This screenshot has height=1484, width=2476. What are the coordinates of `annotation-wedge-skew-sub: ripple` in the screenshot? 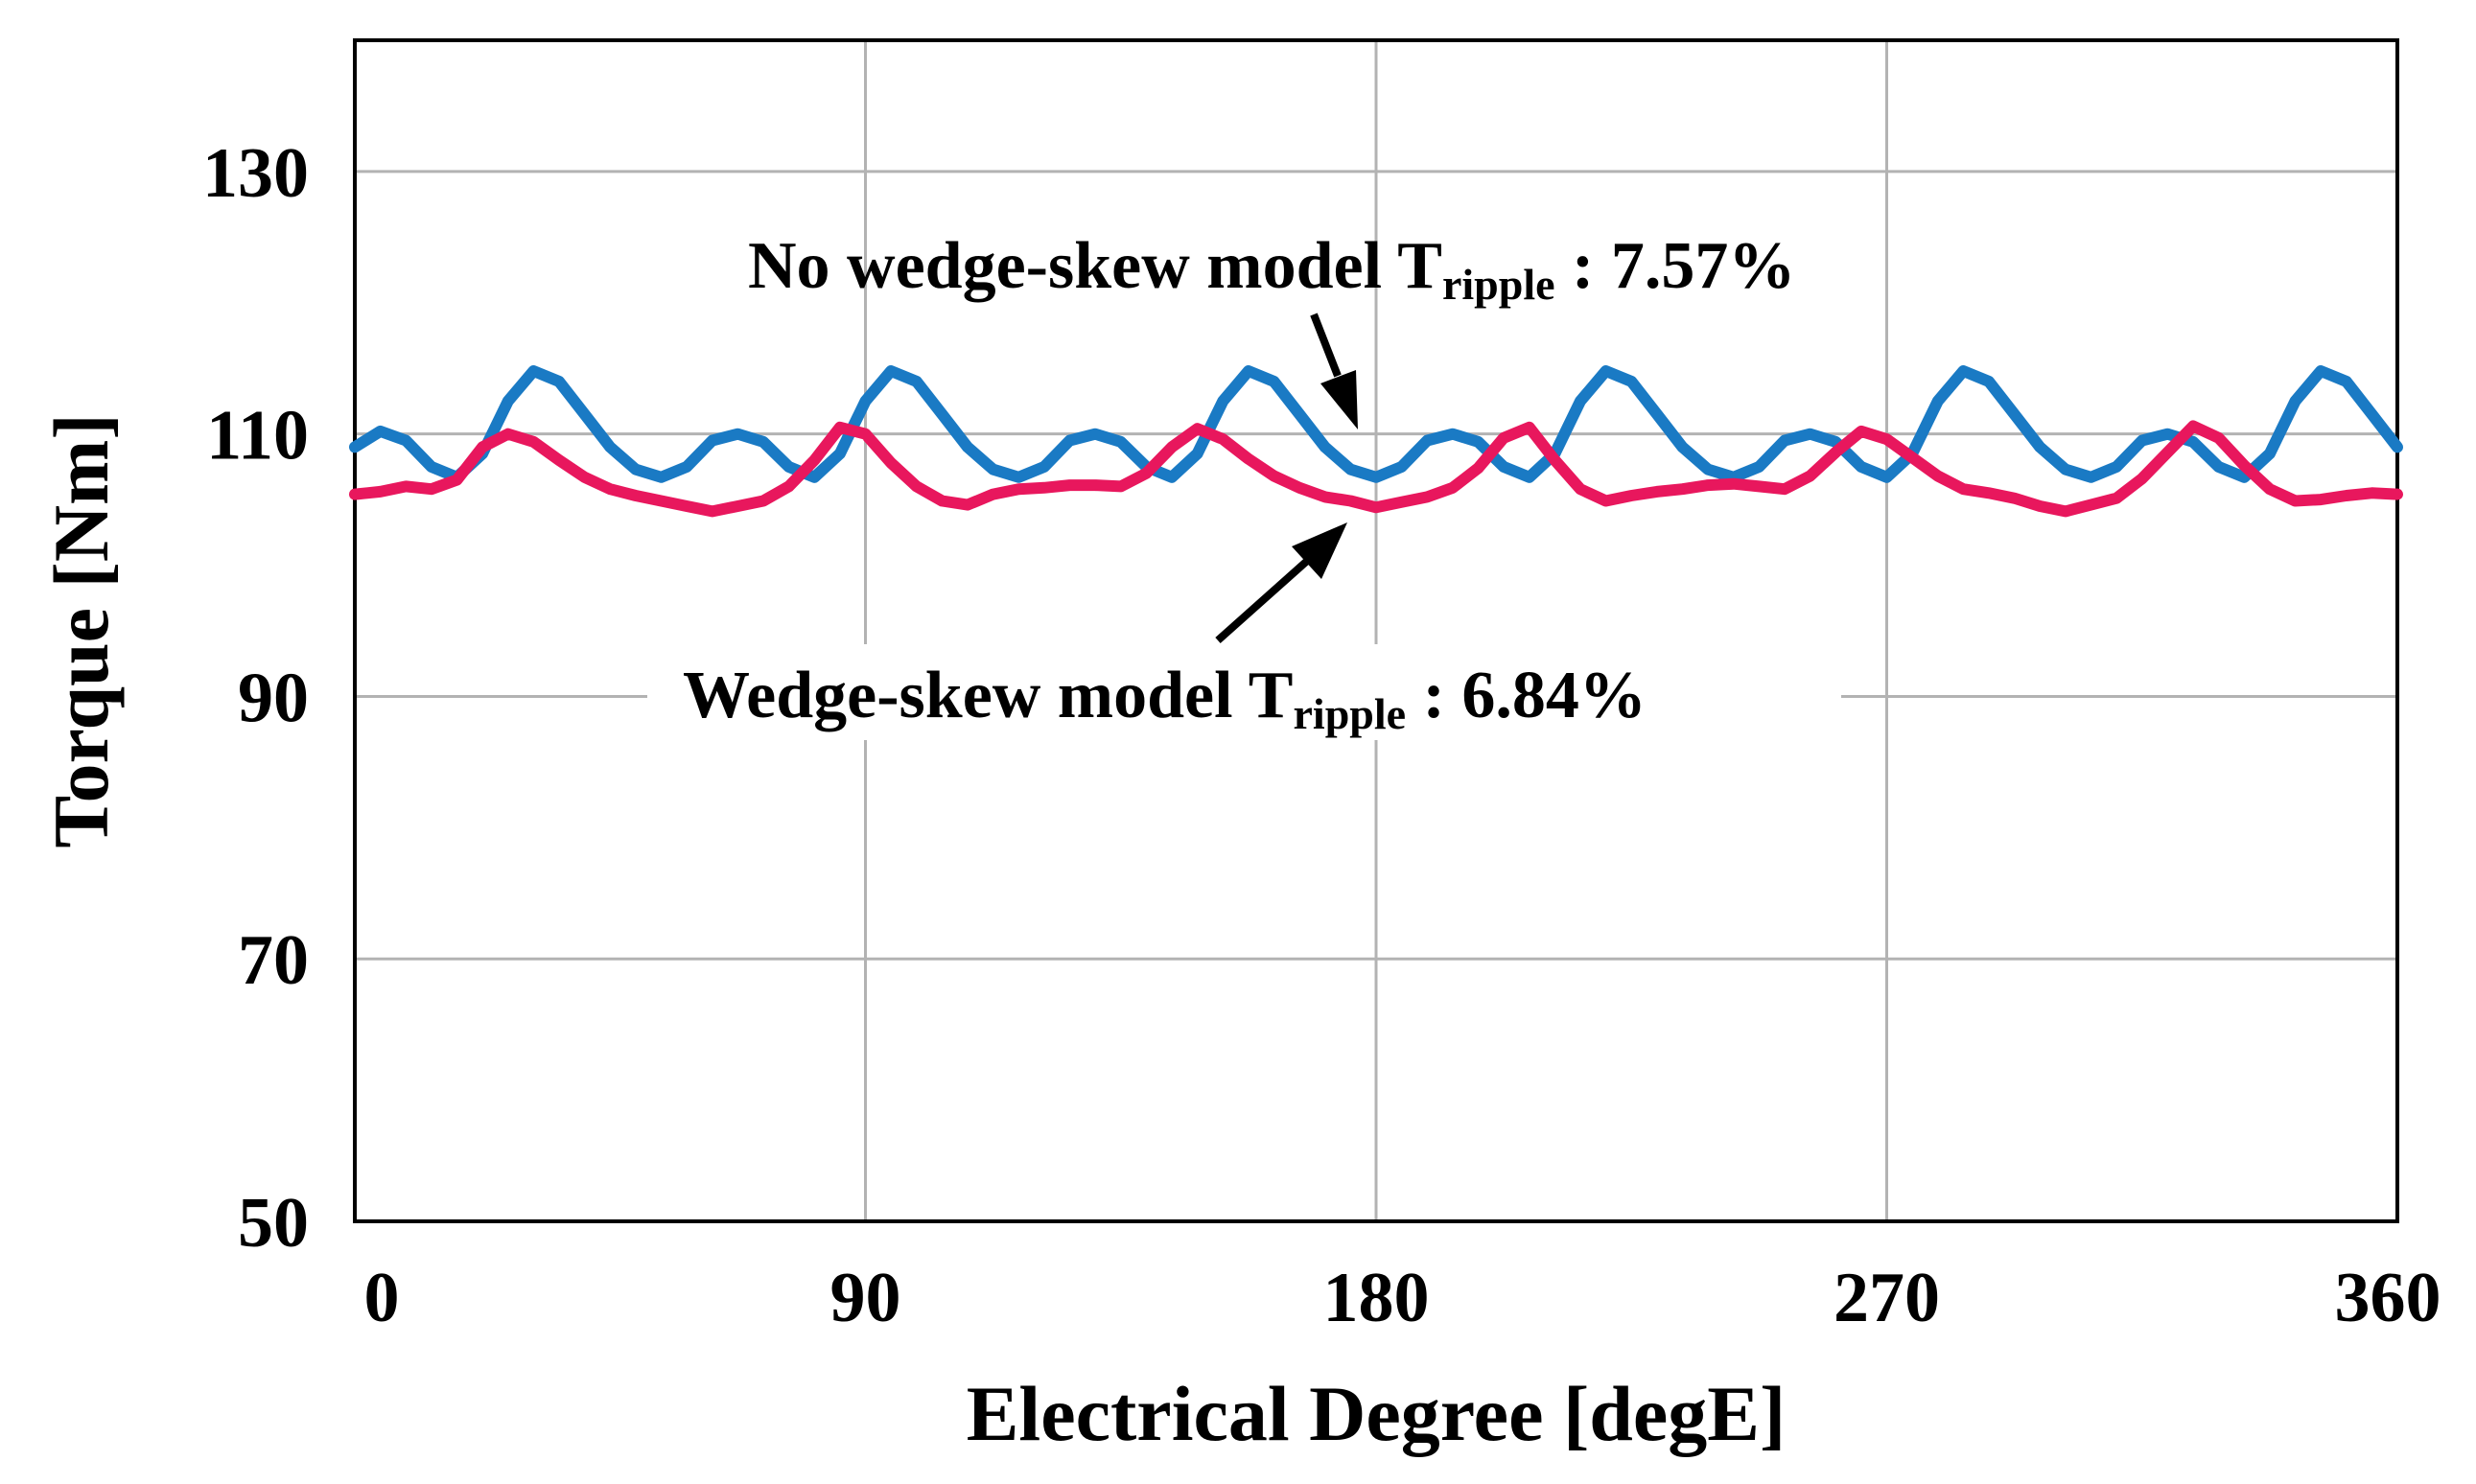 It's located at (1350, 713).